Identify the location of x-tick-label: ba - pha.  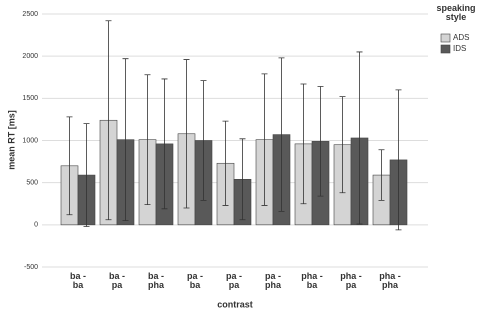
(155, 281).